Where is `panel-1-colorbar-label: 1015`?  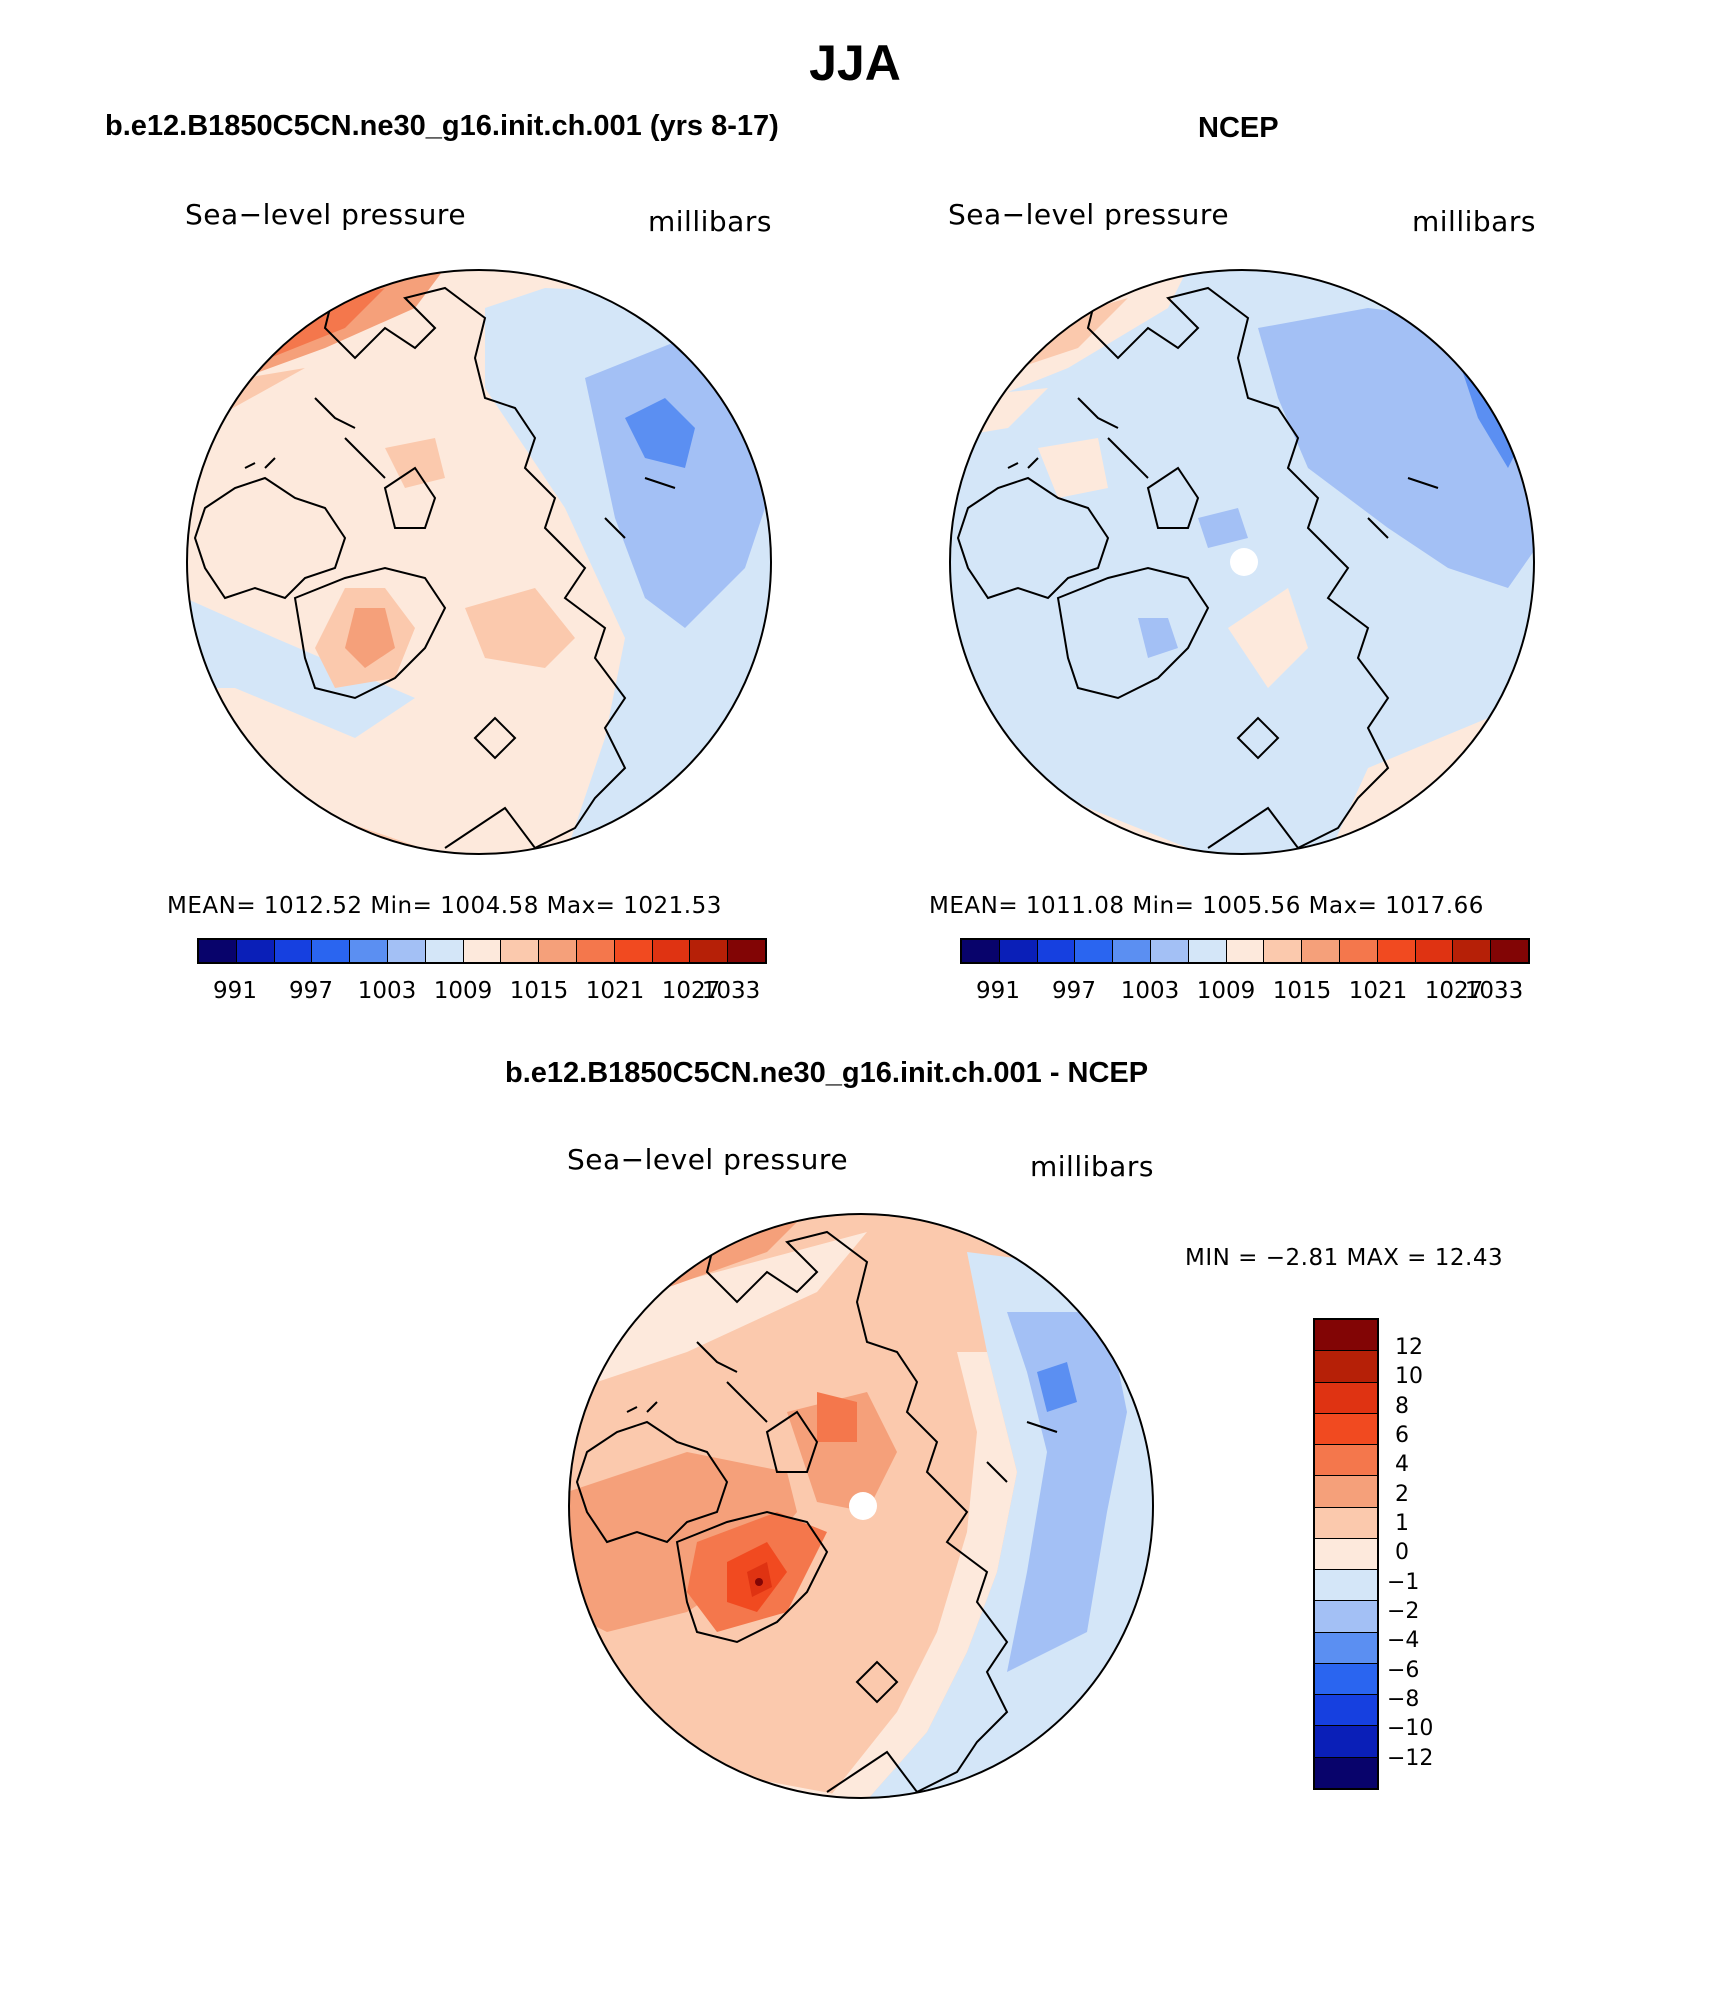
panel-1-colorbar-label: 1015 is located at coordinates (539, 991).